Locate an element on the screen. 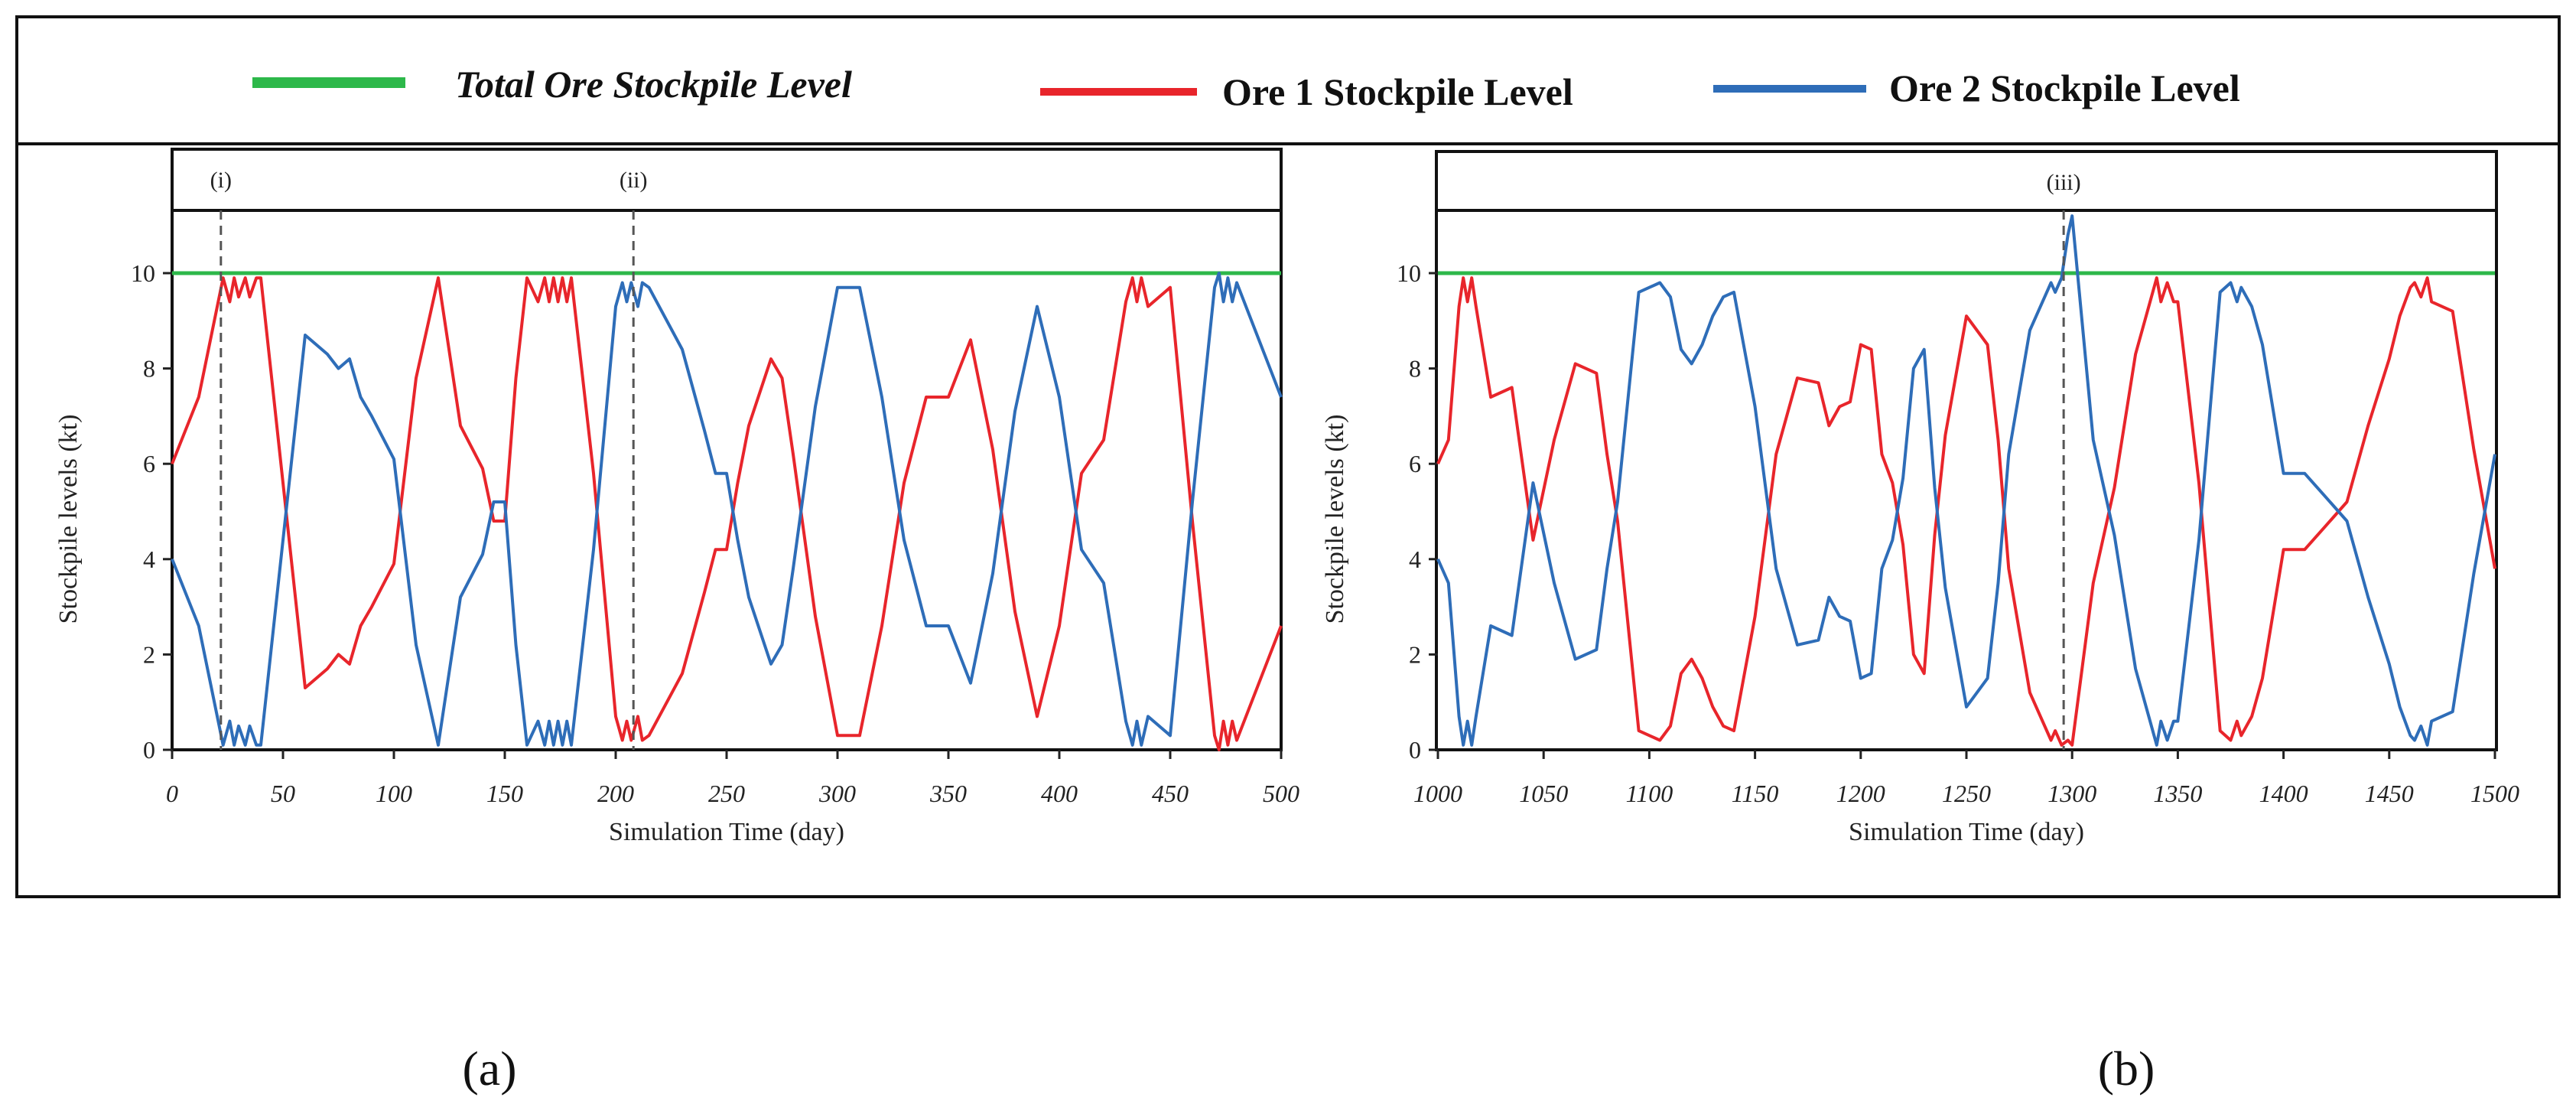  legend-label-ore2: Ore 2 Stockpile Level is located at coordinates (2064, 88).